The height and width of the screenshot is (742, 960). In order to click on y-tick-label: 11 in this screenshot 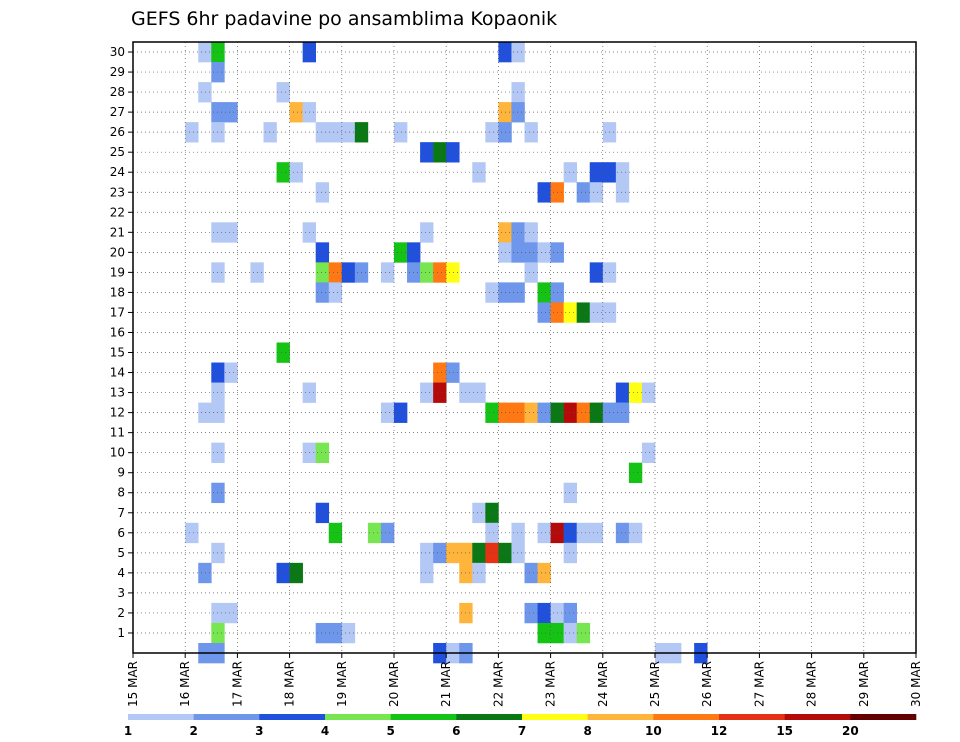, I will do `click(117, 433)`.